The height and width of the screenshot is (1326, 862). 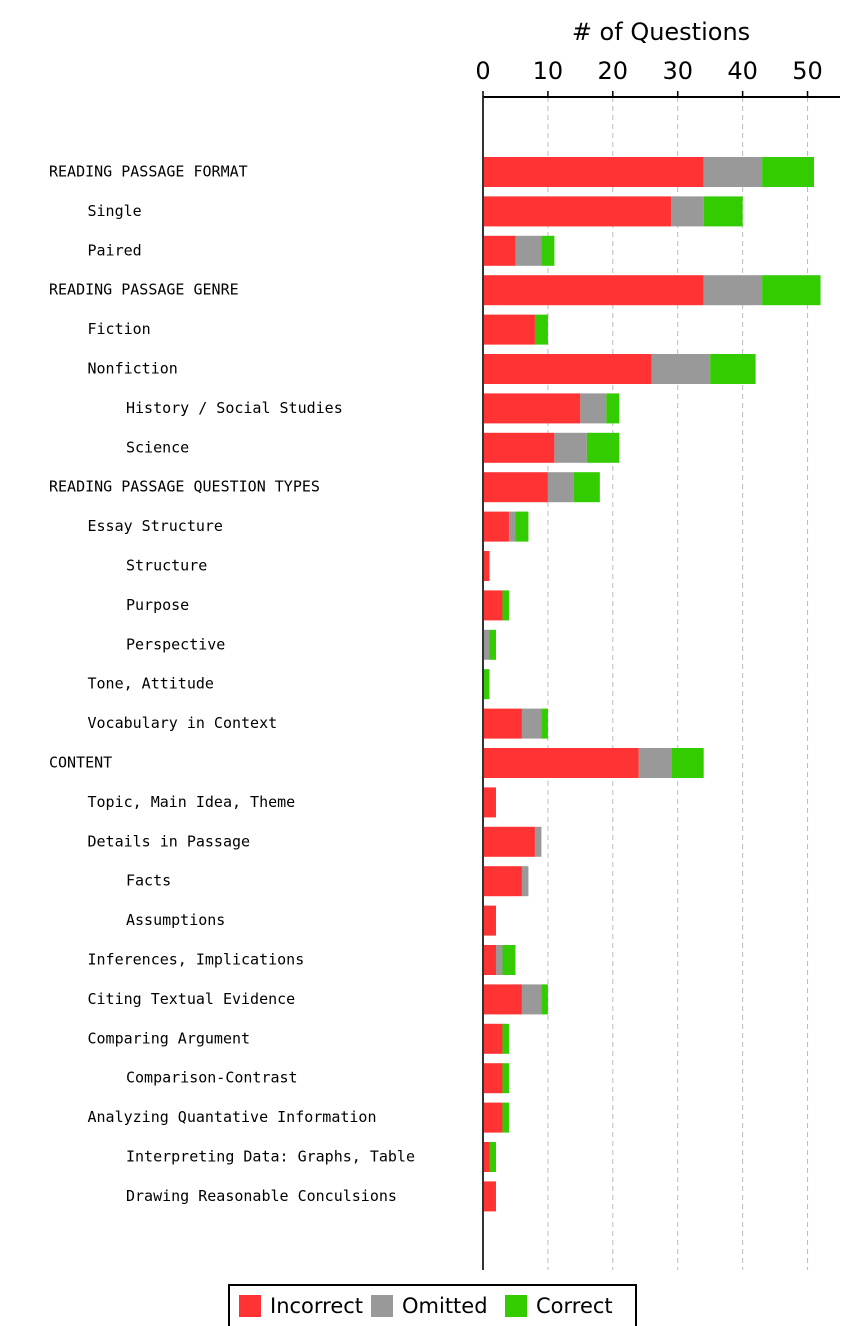 I want to click on category-label: Interpreting Data: Graphs, Table, so click(x=270, y=1157).